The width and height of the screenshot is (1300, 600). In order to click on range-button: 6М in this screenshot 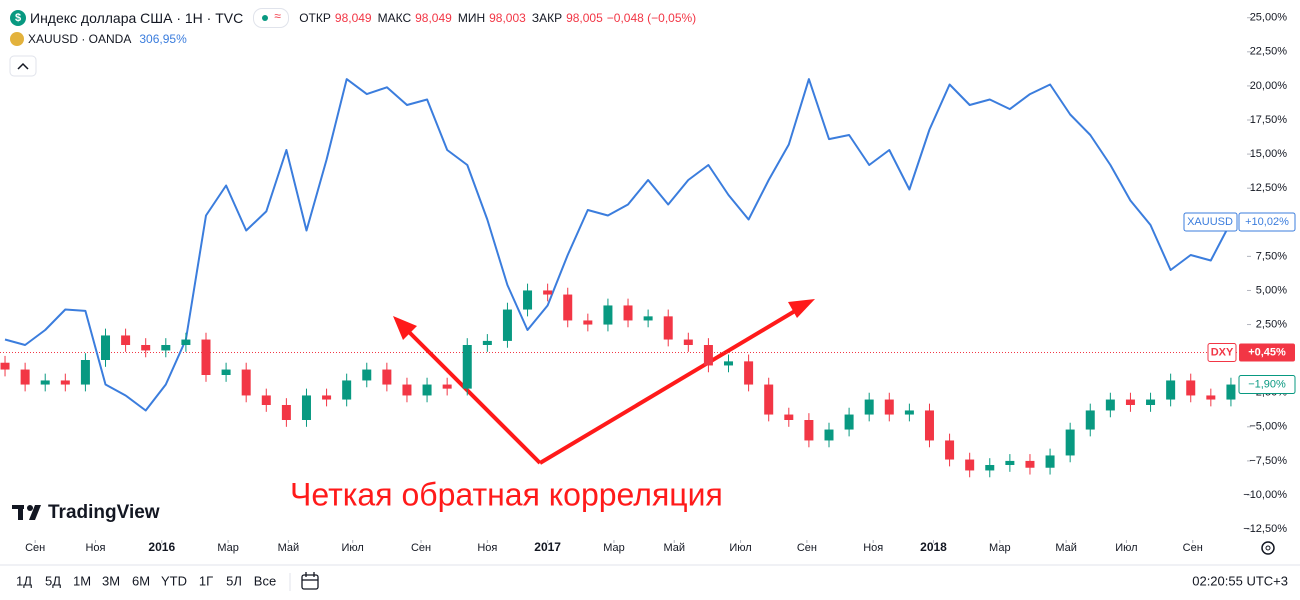, I will do `click(141, 580)`.